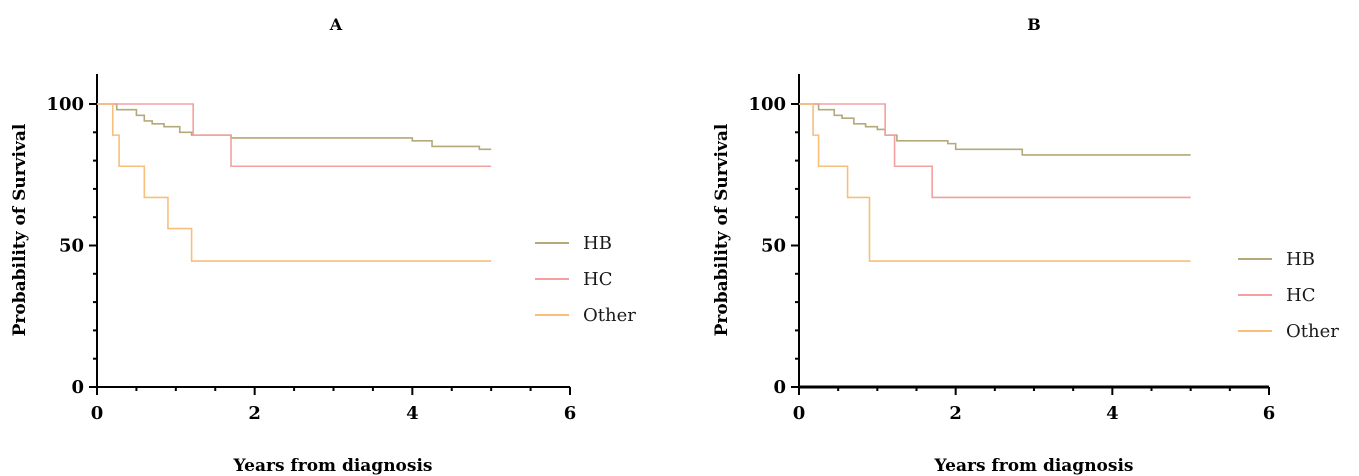 The width and height of the screenshot is (1359, 476). Describe the element at coordinates (1034, 24) in the screenshot. I see `panel-label: B` at that location.